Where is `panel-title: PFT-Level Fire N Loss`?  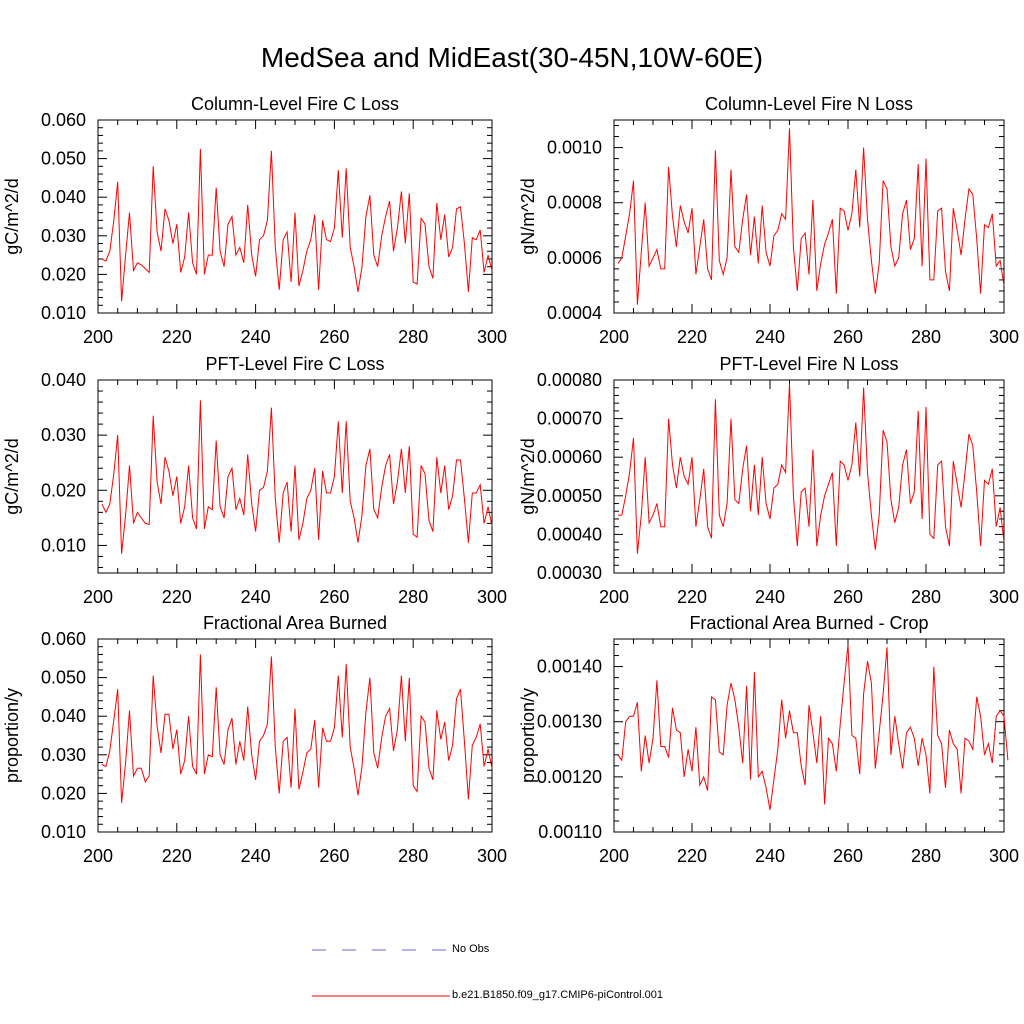 panel-title: PFT-Level Fire N Loss is located at coordinates (808, 364).